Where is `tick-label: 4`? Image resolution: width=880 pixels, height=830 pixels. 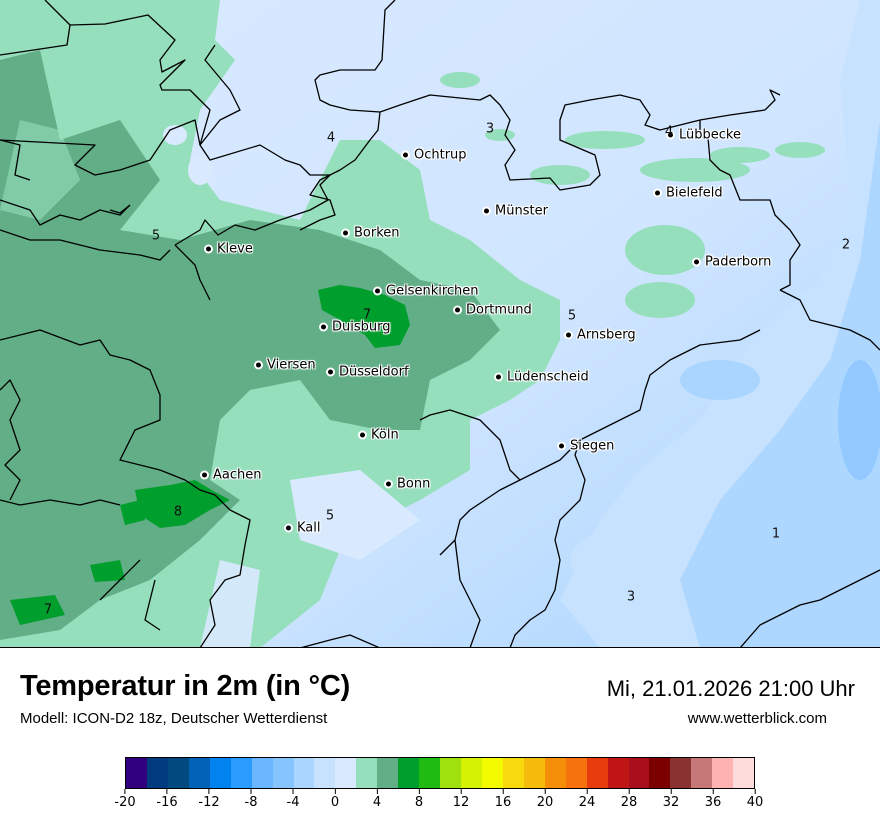
tick-label: 4 is located at coordinates (377, 802).